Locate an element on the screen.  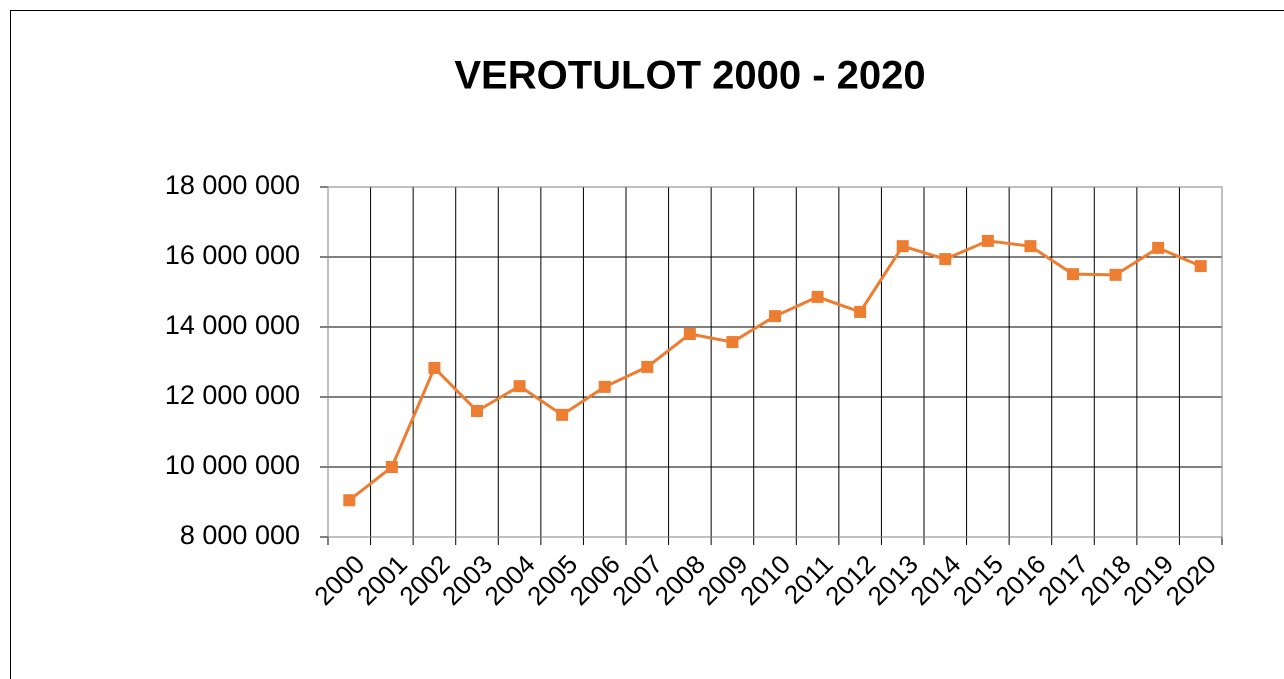
y-tick-label: 14 000 000 is located at coordinates (232, 325).